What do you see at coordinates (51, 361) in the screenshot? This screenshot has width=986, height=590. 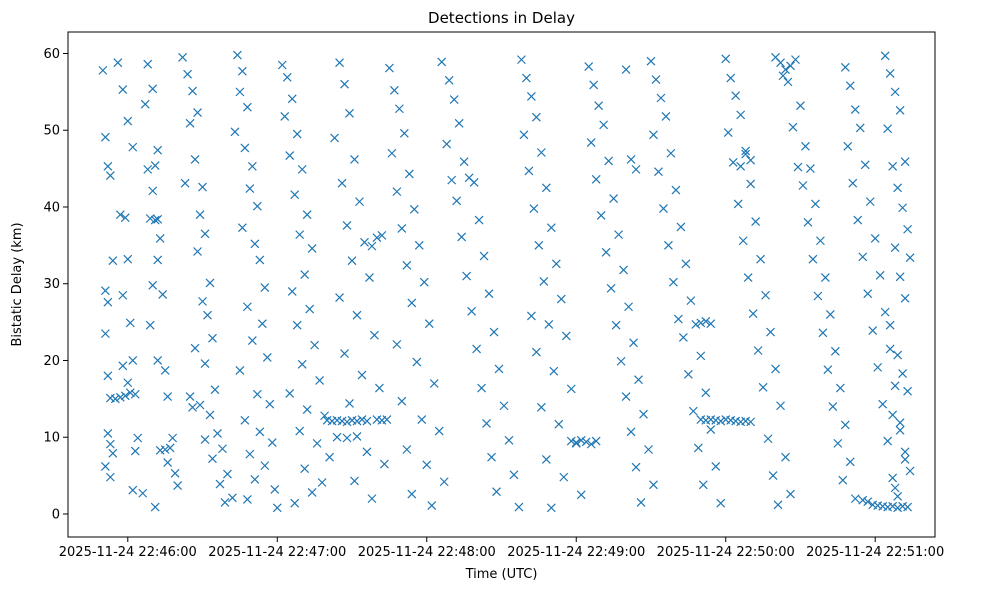 I see `y-tick-label: 20` at bounding box center [51, 361].